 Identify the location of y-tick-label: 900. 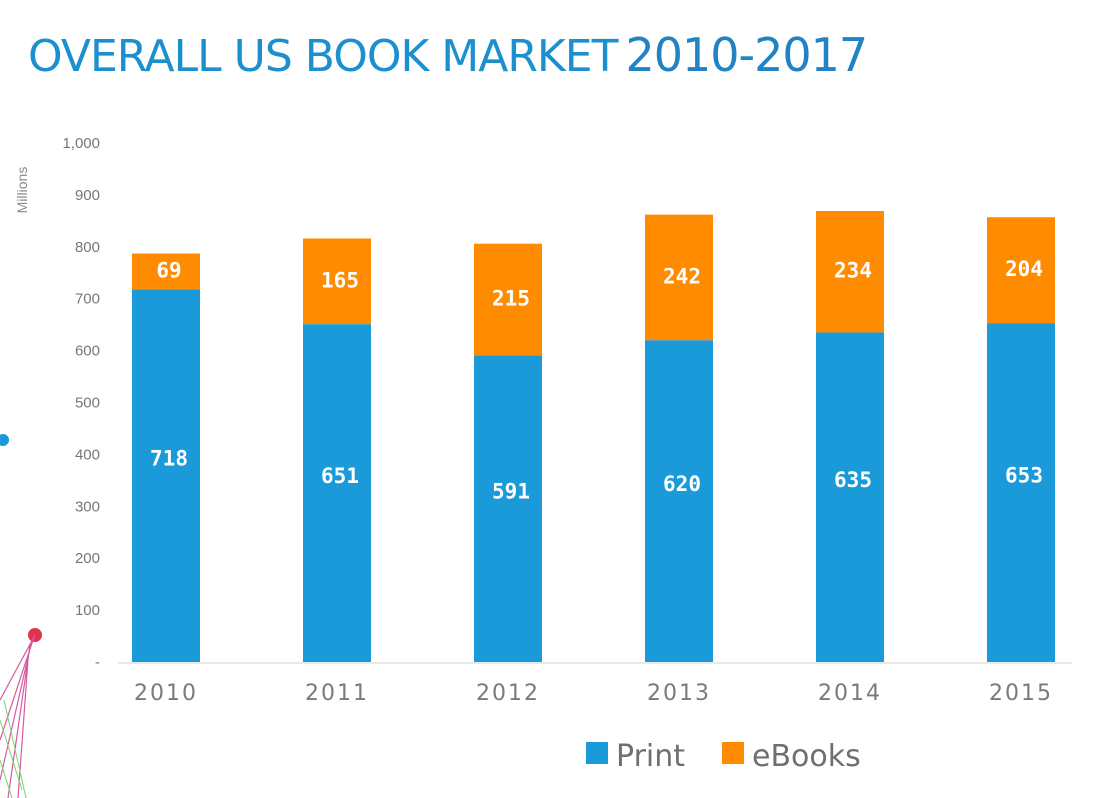
(87, 195).